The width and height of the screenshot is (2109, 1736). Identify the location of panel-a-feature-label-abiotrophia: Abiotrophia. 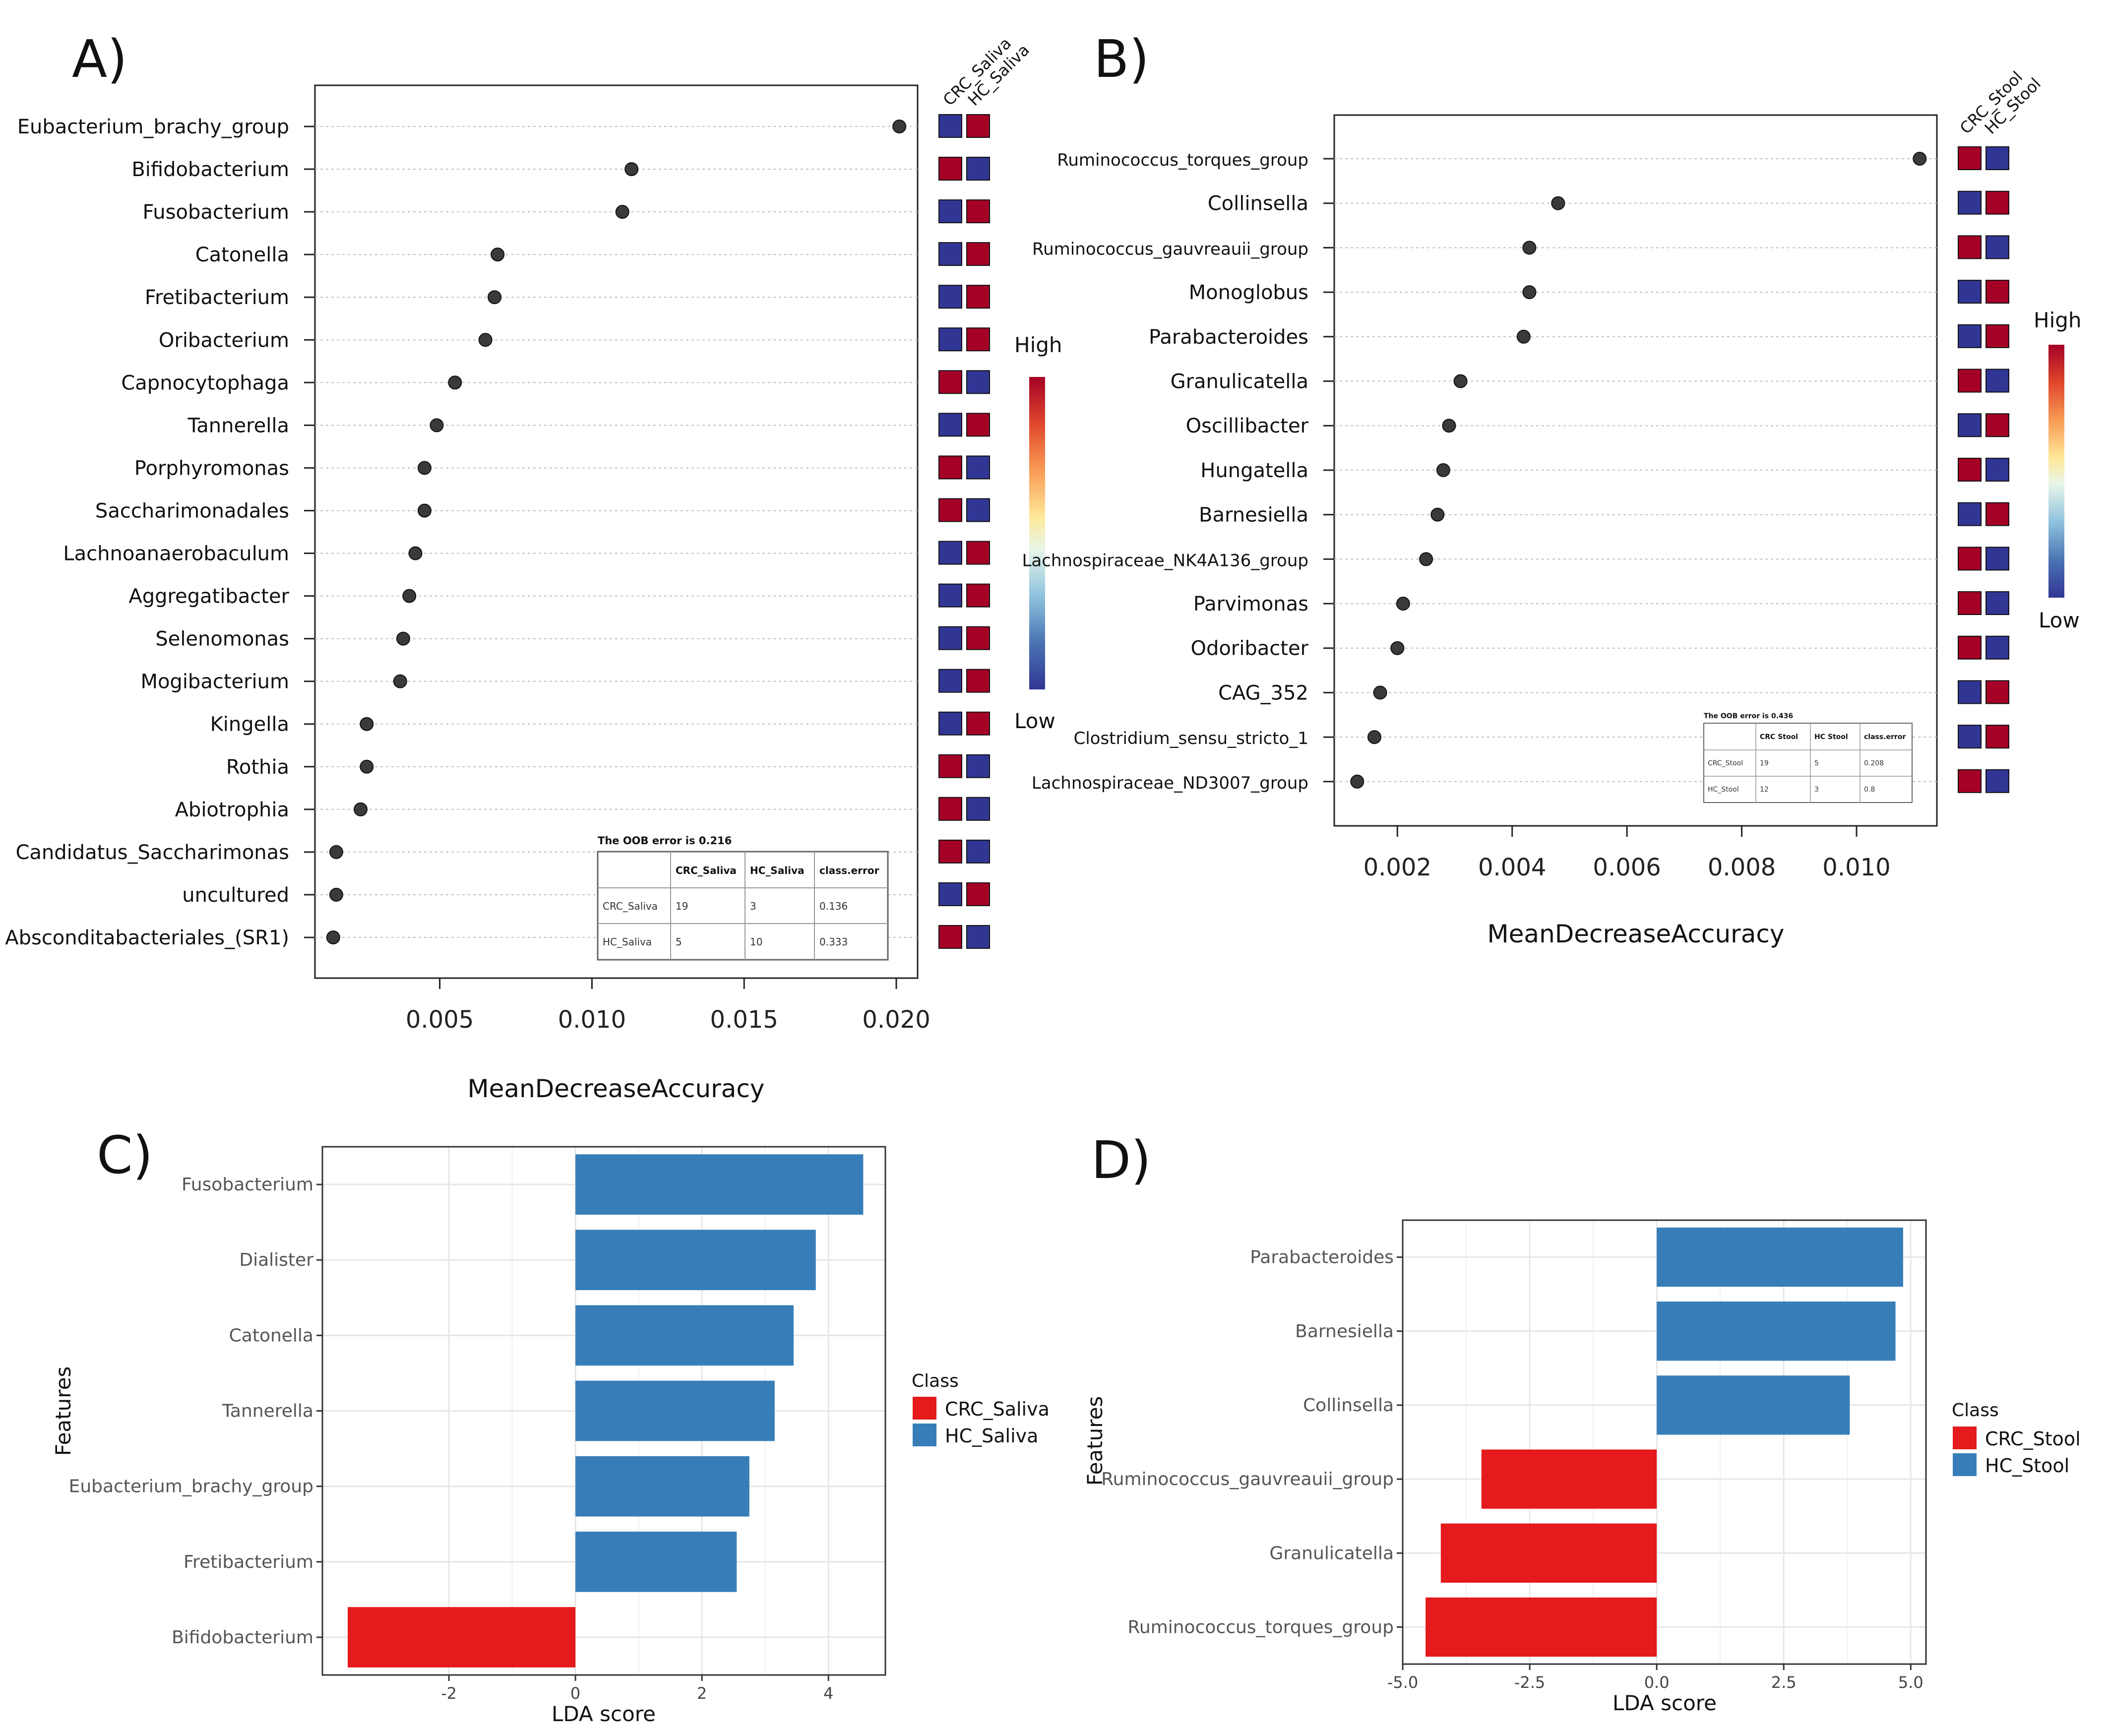
(232, 810).